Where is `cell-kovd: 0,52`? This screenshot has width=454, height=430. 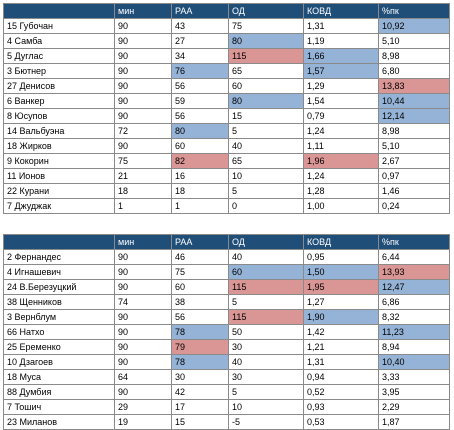
cell-kovd: 0,52 is located at coordinates (341, 392).